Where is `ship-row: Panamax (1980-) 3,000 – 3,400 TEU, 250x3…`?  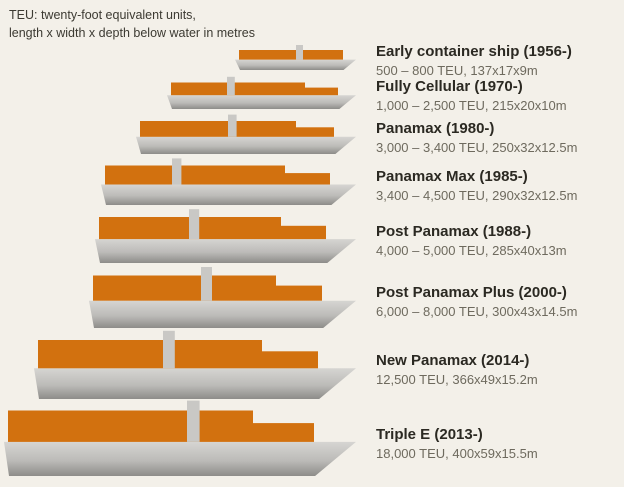 ship-row: Panamax (1980-) 3,000 – 3,400 TEU, 250x3… is located at coordinates (312, 134).